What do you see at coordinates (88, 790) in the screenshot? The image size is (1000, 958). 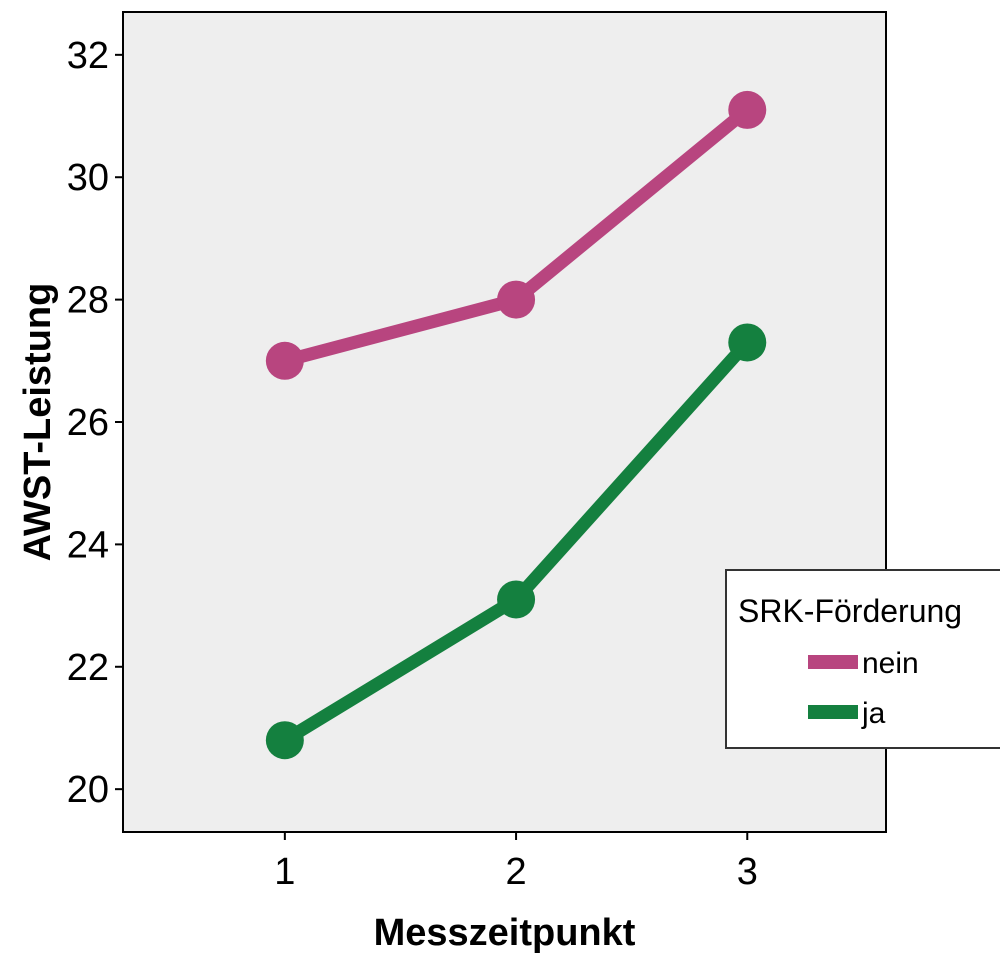 I see `y-tick-label: 20` at bounding box center [88, 790].